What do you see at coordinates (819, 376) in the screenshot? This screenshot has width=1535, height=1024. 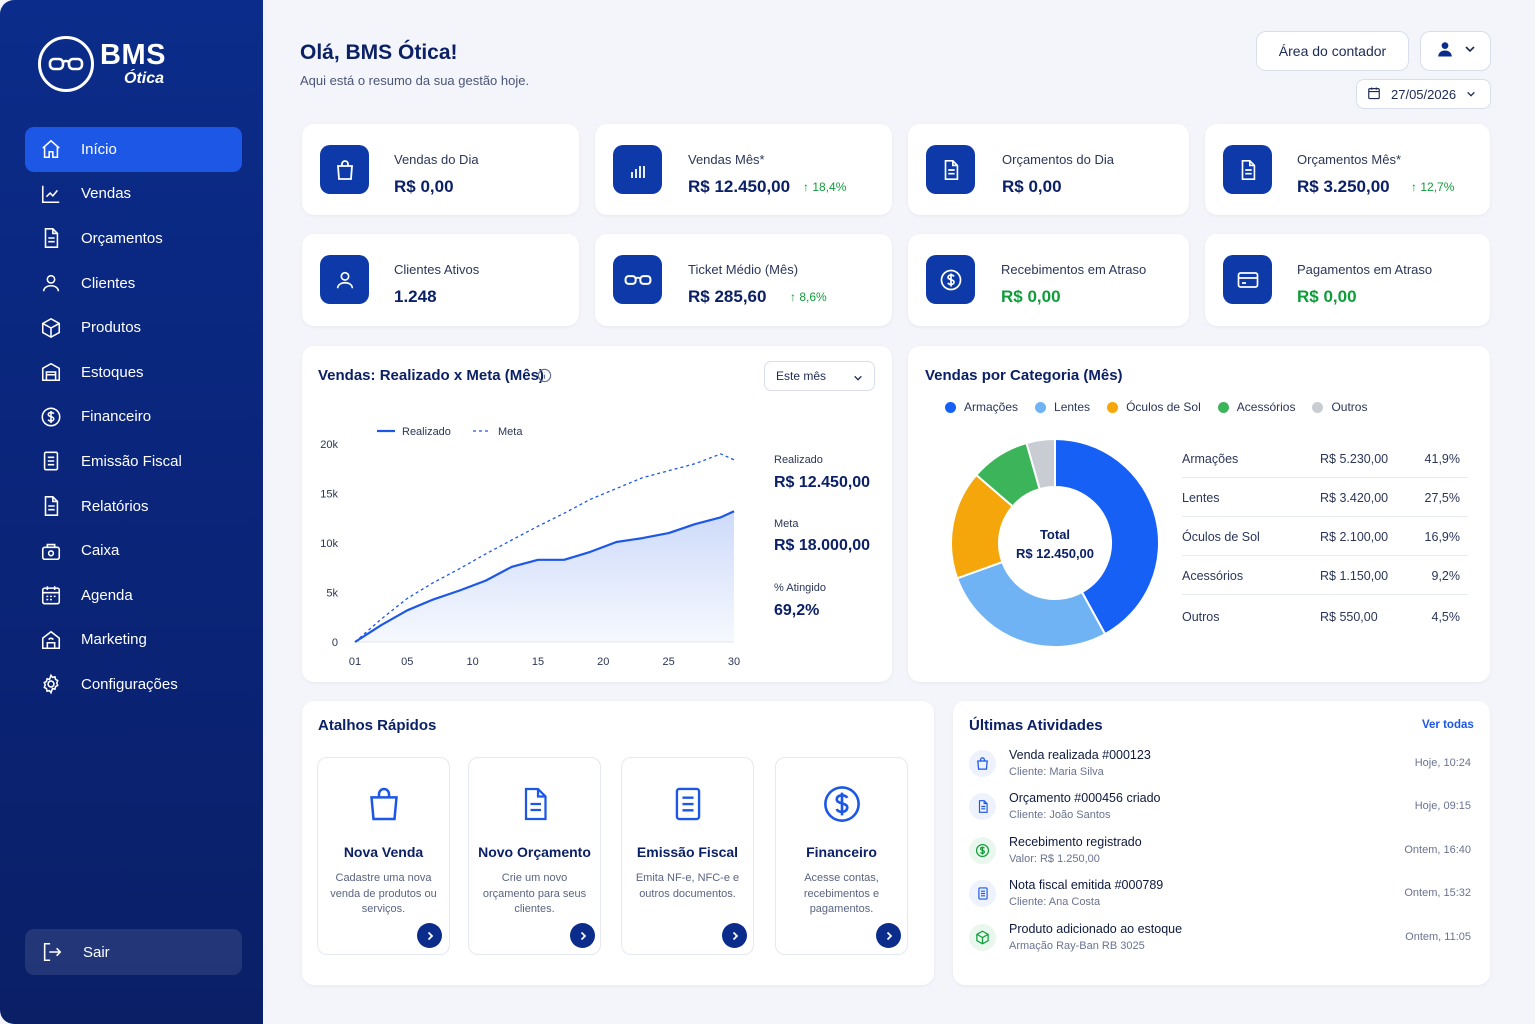 I see `period-select: Este mês` at bounding box center [819, 376].